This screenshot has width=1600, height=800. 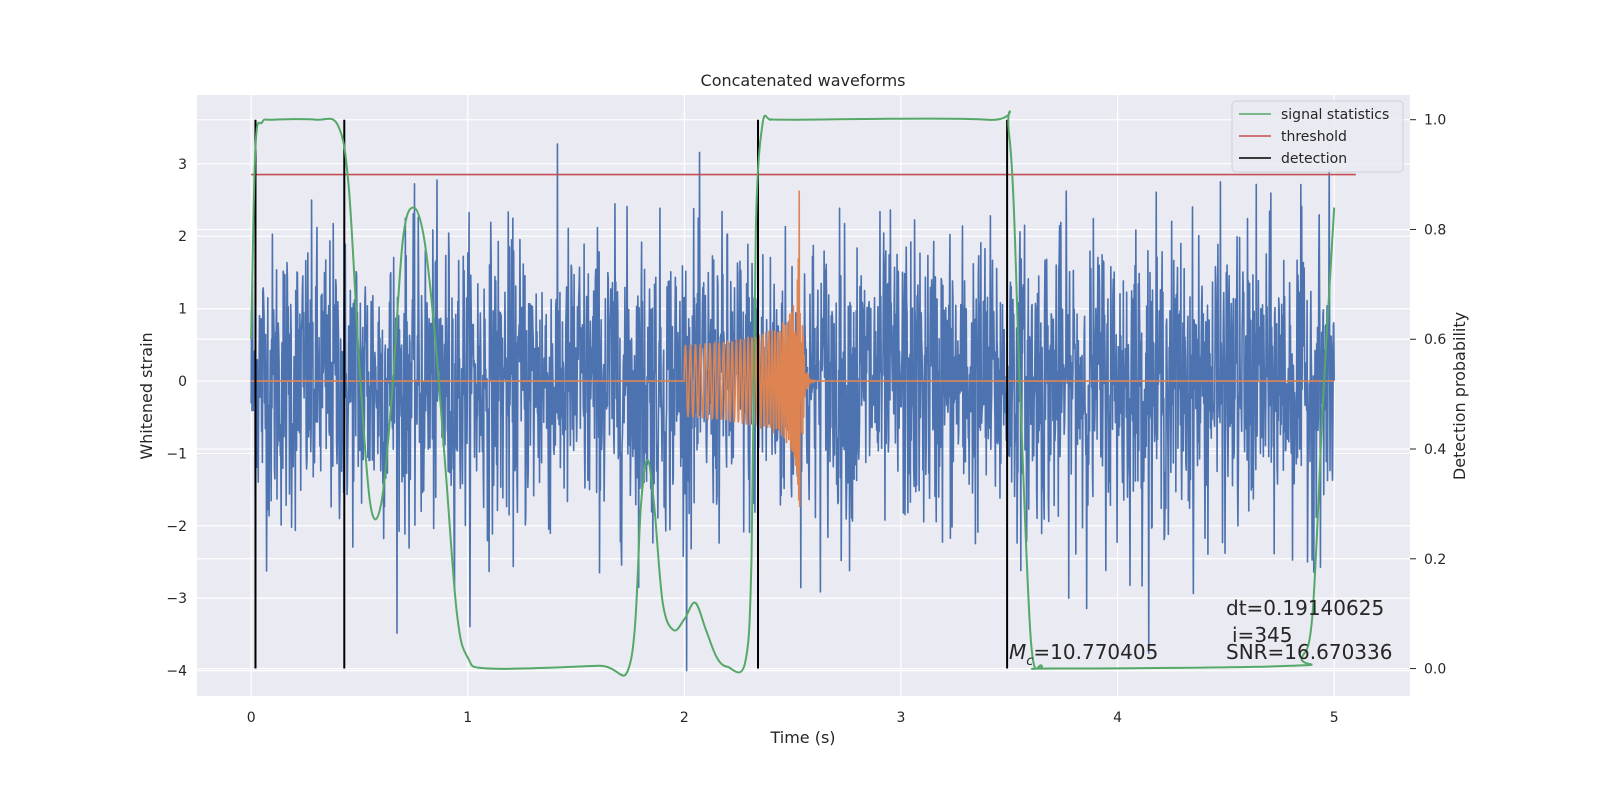 What do you see at coordinates (1435, 670) in the screenshot?
I see `y-right-tick-label: 0.0` at bounding box center [1435, 670].